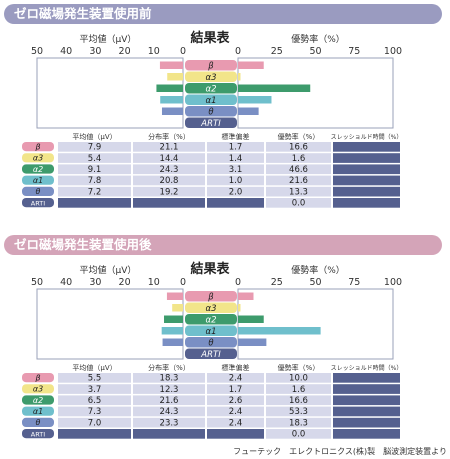  I want to click on table-cell-value: 6.5, so click(95, 401).